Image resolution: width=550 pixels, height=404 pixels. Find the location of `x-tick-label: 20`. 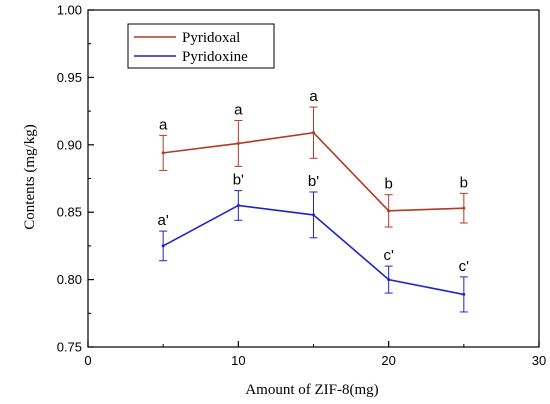

x-tick-label: 20 is located at coordinates (388, 360).